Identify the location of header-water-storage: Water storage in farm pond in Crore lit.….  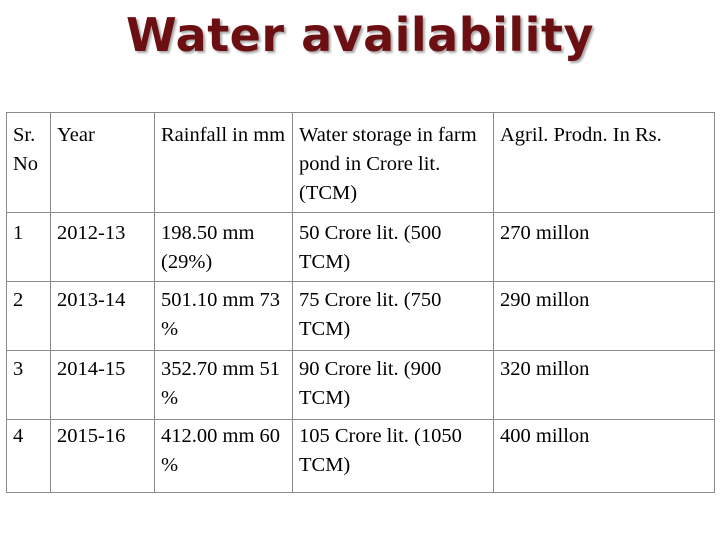
(393, 162).